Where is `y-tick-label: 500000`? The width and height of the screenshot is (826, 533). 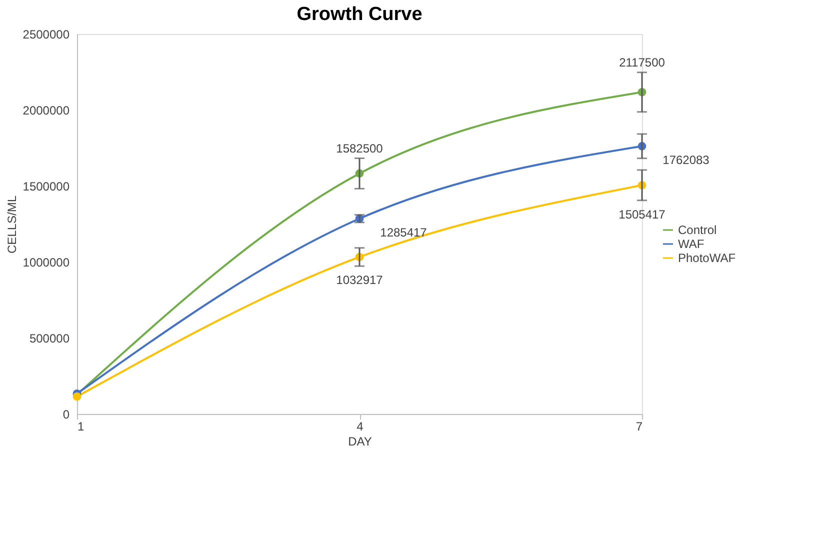
y-tick-label: 500000 is located at coordinates (49, 339).